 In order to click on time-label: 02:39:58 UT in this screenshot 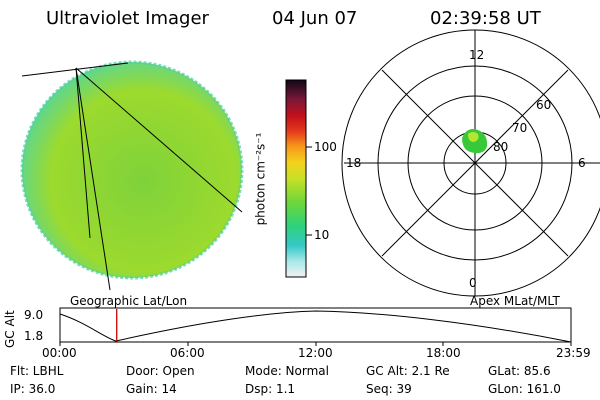, I will do `click(485, 18)`.